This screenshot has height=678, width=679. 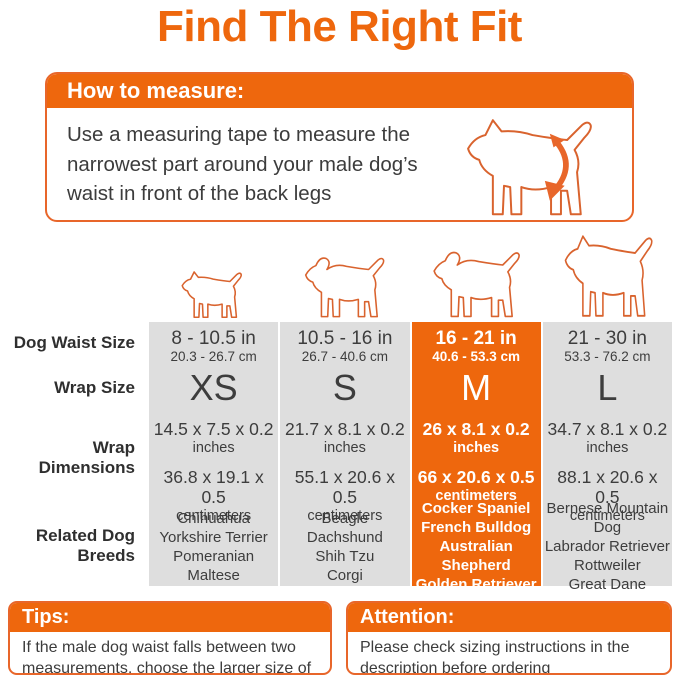 What do you see at coordinates (213, 387) in the screenshot?
I see `wrap-size-cell: XS` at bounding box center [213, 387].